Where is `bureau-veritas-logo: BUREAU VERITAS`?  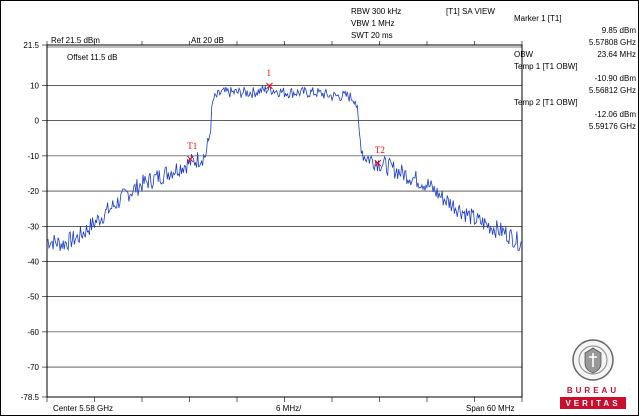
bureau-veritas-logo: BUREAU VERITAS is located at coordinates (593, 374).